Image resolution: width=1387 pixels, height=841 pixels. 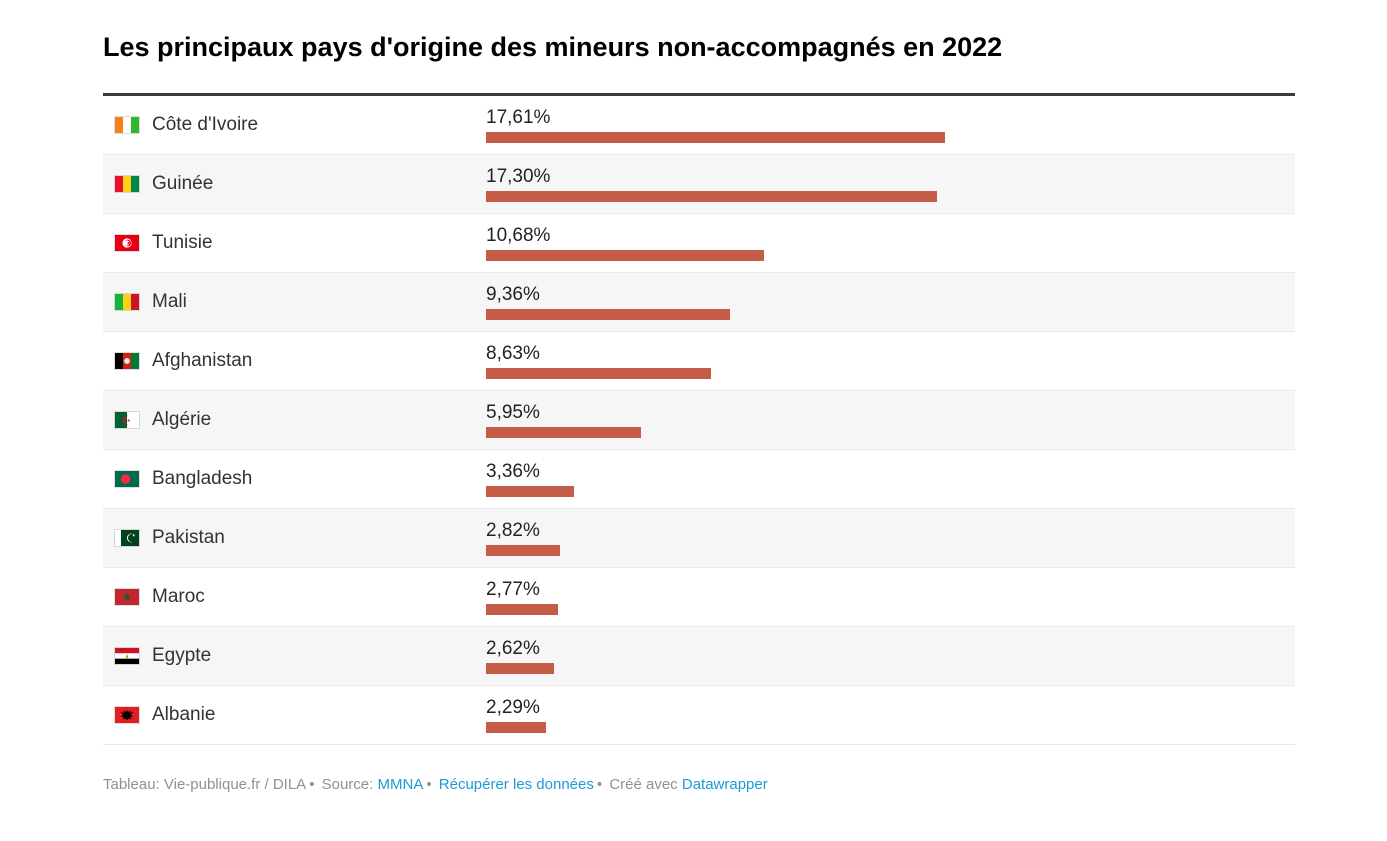 I want to click on flag-guinee-icon, so click(x=127, y=184).